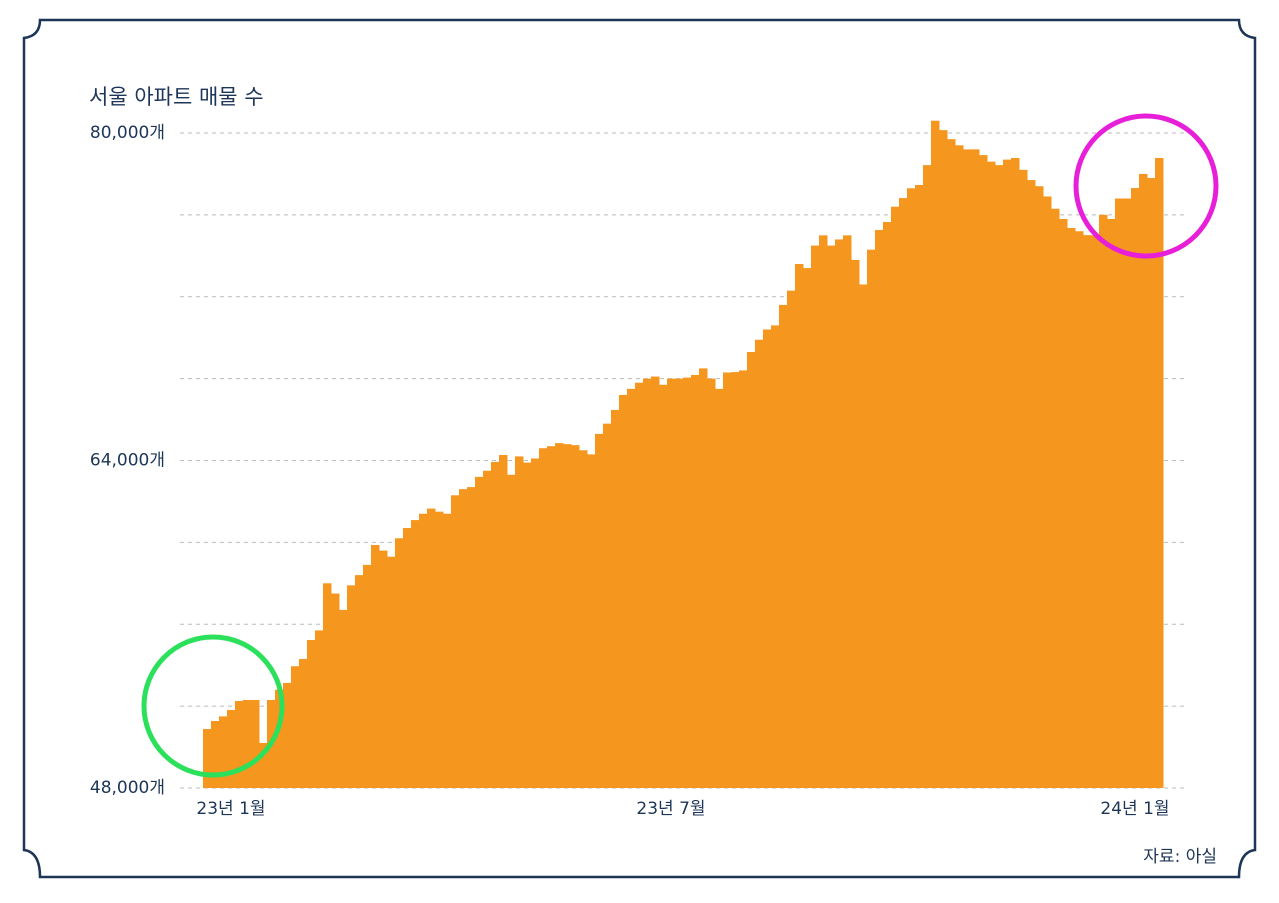 This screenshot has height=903, width=1279. I want to click on chart-title: 서울 아파트 매물 수, so click(176, 97).